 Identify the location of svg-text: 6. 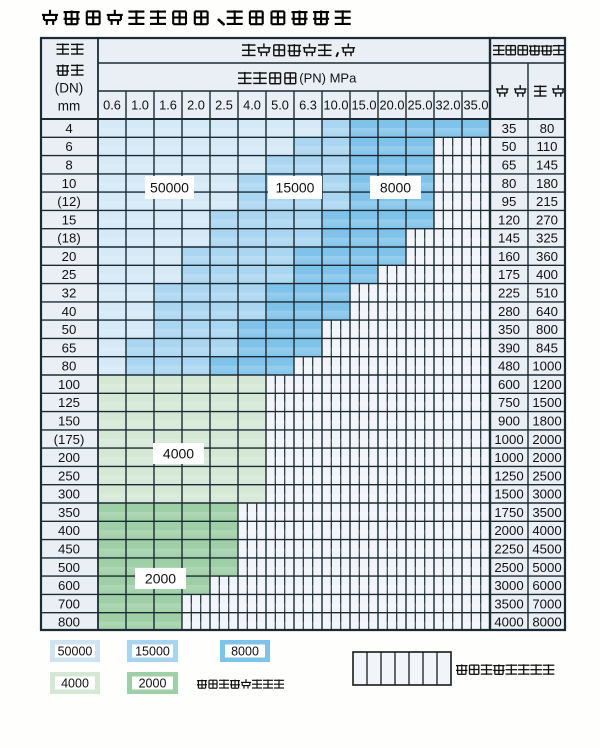
(68, 146).